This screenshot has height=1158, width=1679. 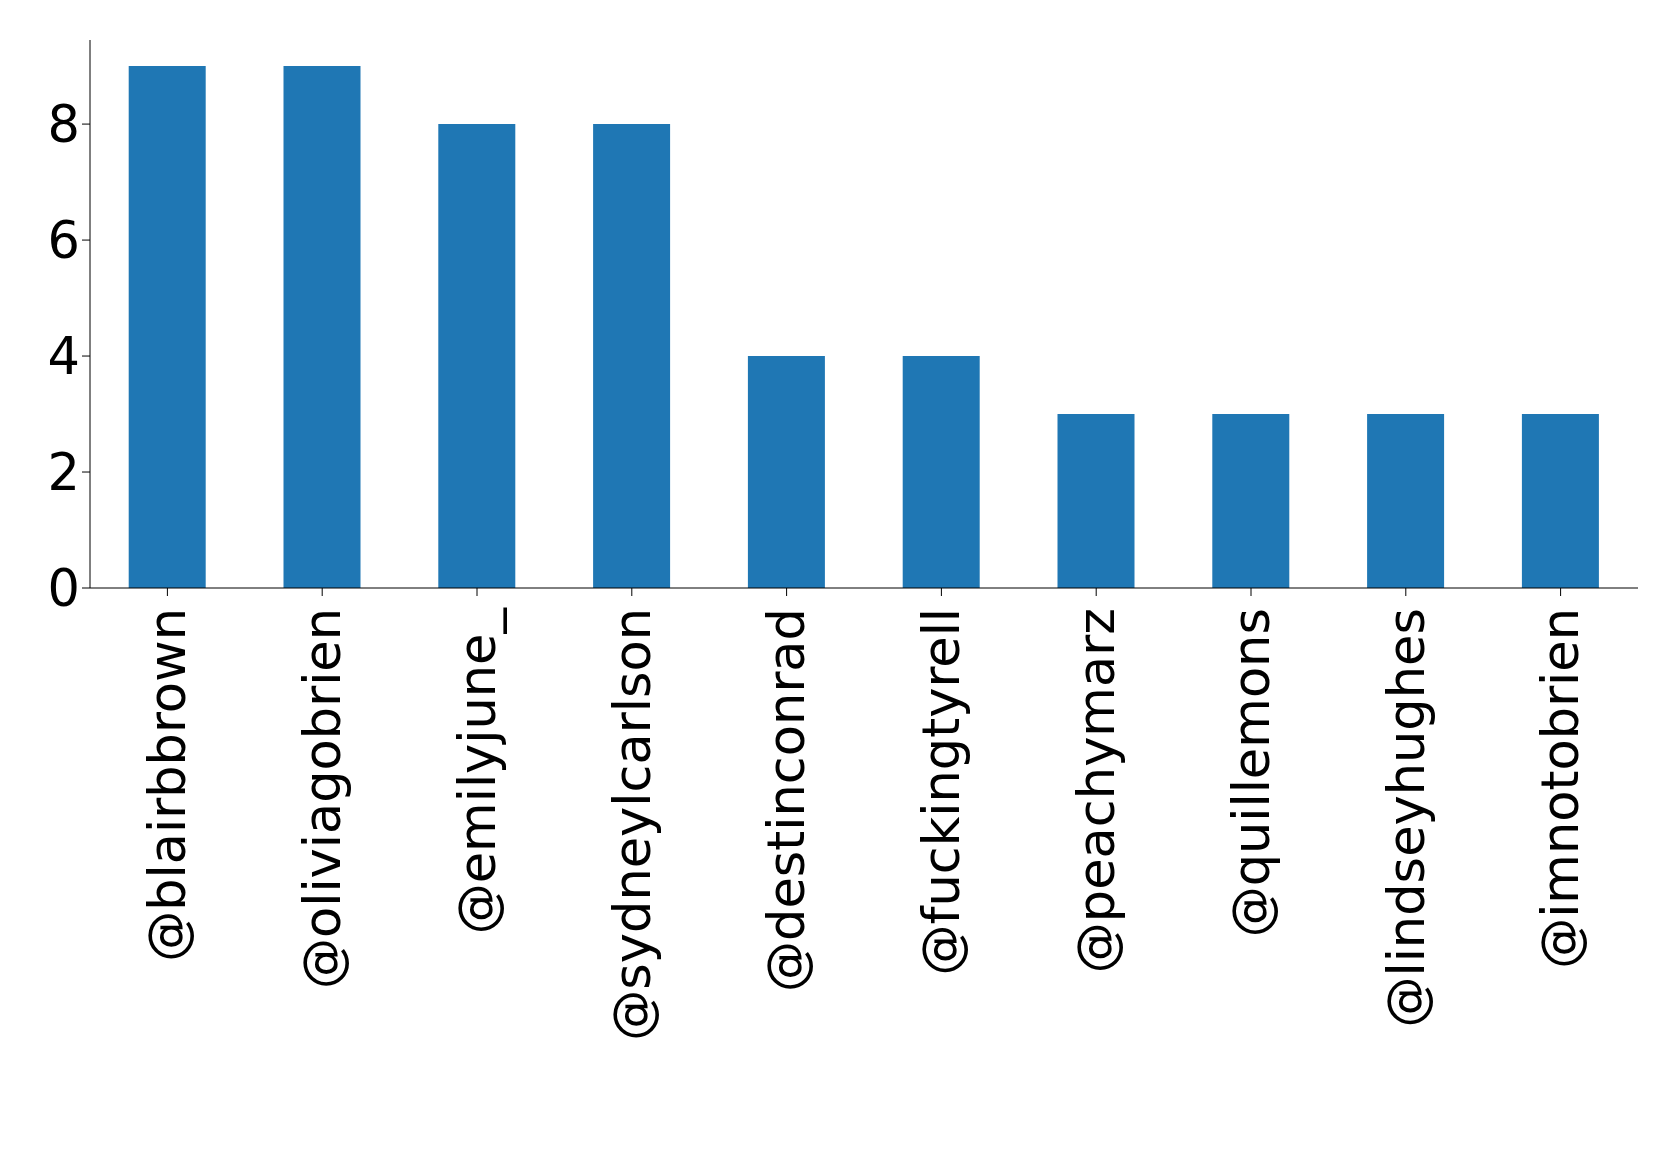 What do you see at coordinates (787, 800) in the screenshot?
I see `x-tick-label: @destinconrad` at bounding box center [787, 800].